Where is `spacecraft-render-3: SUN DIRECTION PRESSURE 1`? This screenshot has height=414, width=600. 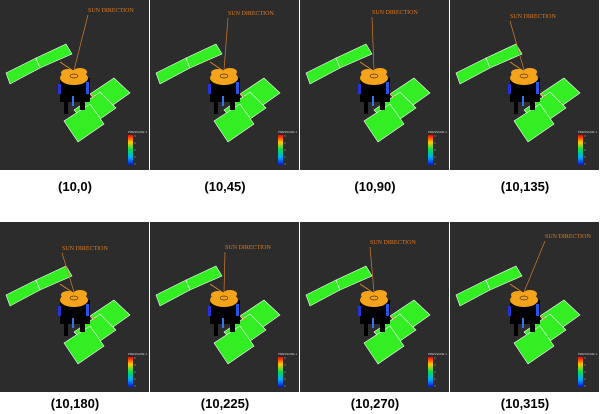 spacecraft-render-3: SUN DIRECTION PRESSURE 1 is located at coordinates (376, 87).